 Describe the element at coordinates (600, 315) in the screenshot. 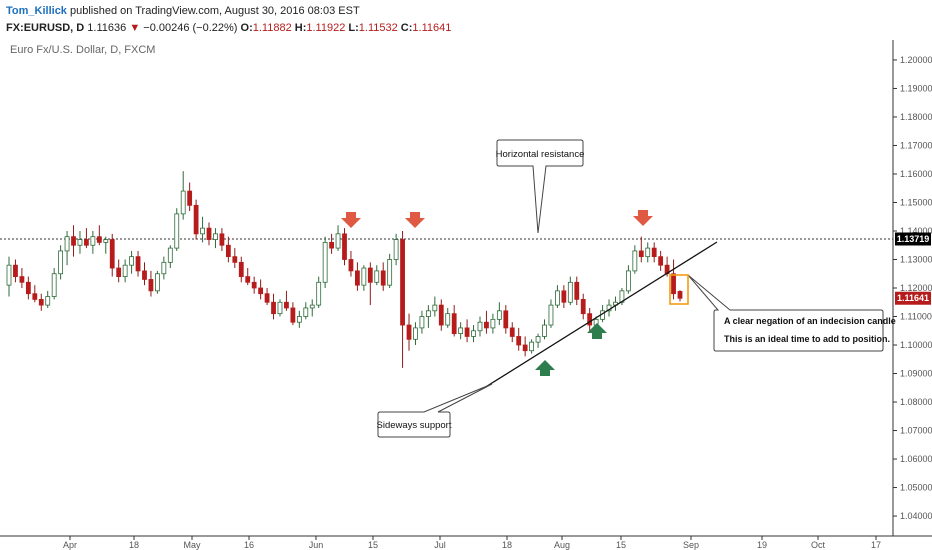

I see `trendline` at that location.